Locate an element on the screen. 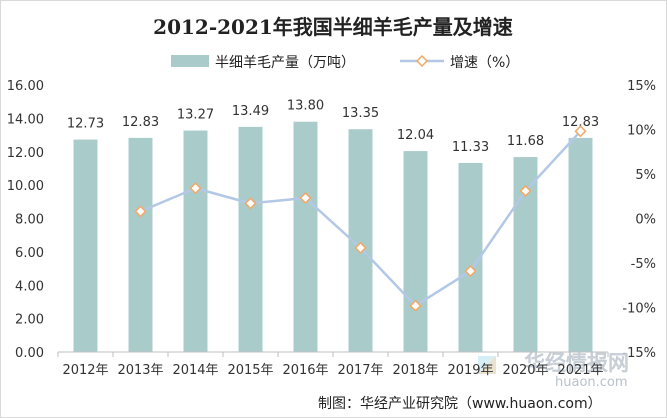  x-axis-tick-label: 2014年 is located at coordinates (195, 370).